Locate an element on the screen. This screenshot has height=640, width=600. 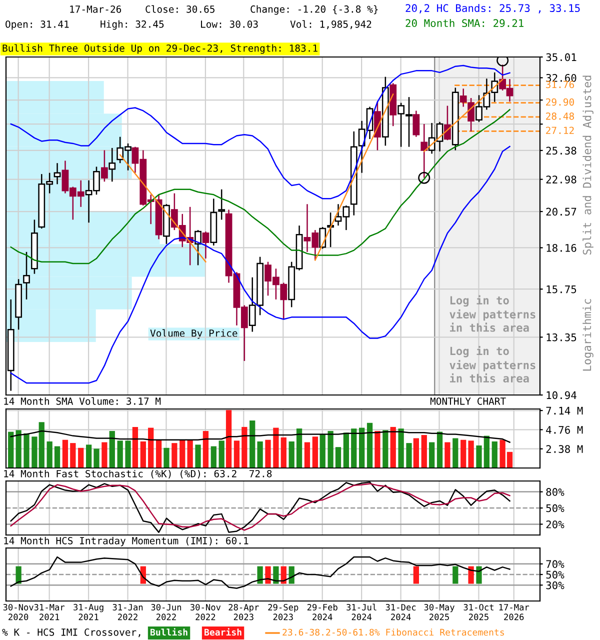
x-tick-label: 31-Oct 2025 is located at coordinates (479, 612).